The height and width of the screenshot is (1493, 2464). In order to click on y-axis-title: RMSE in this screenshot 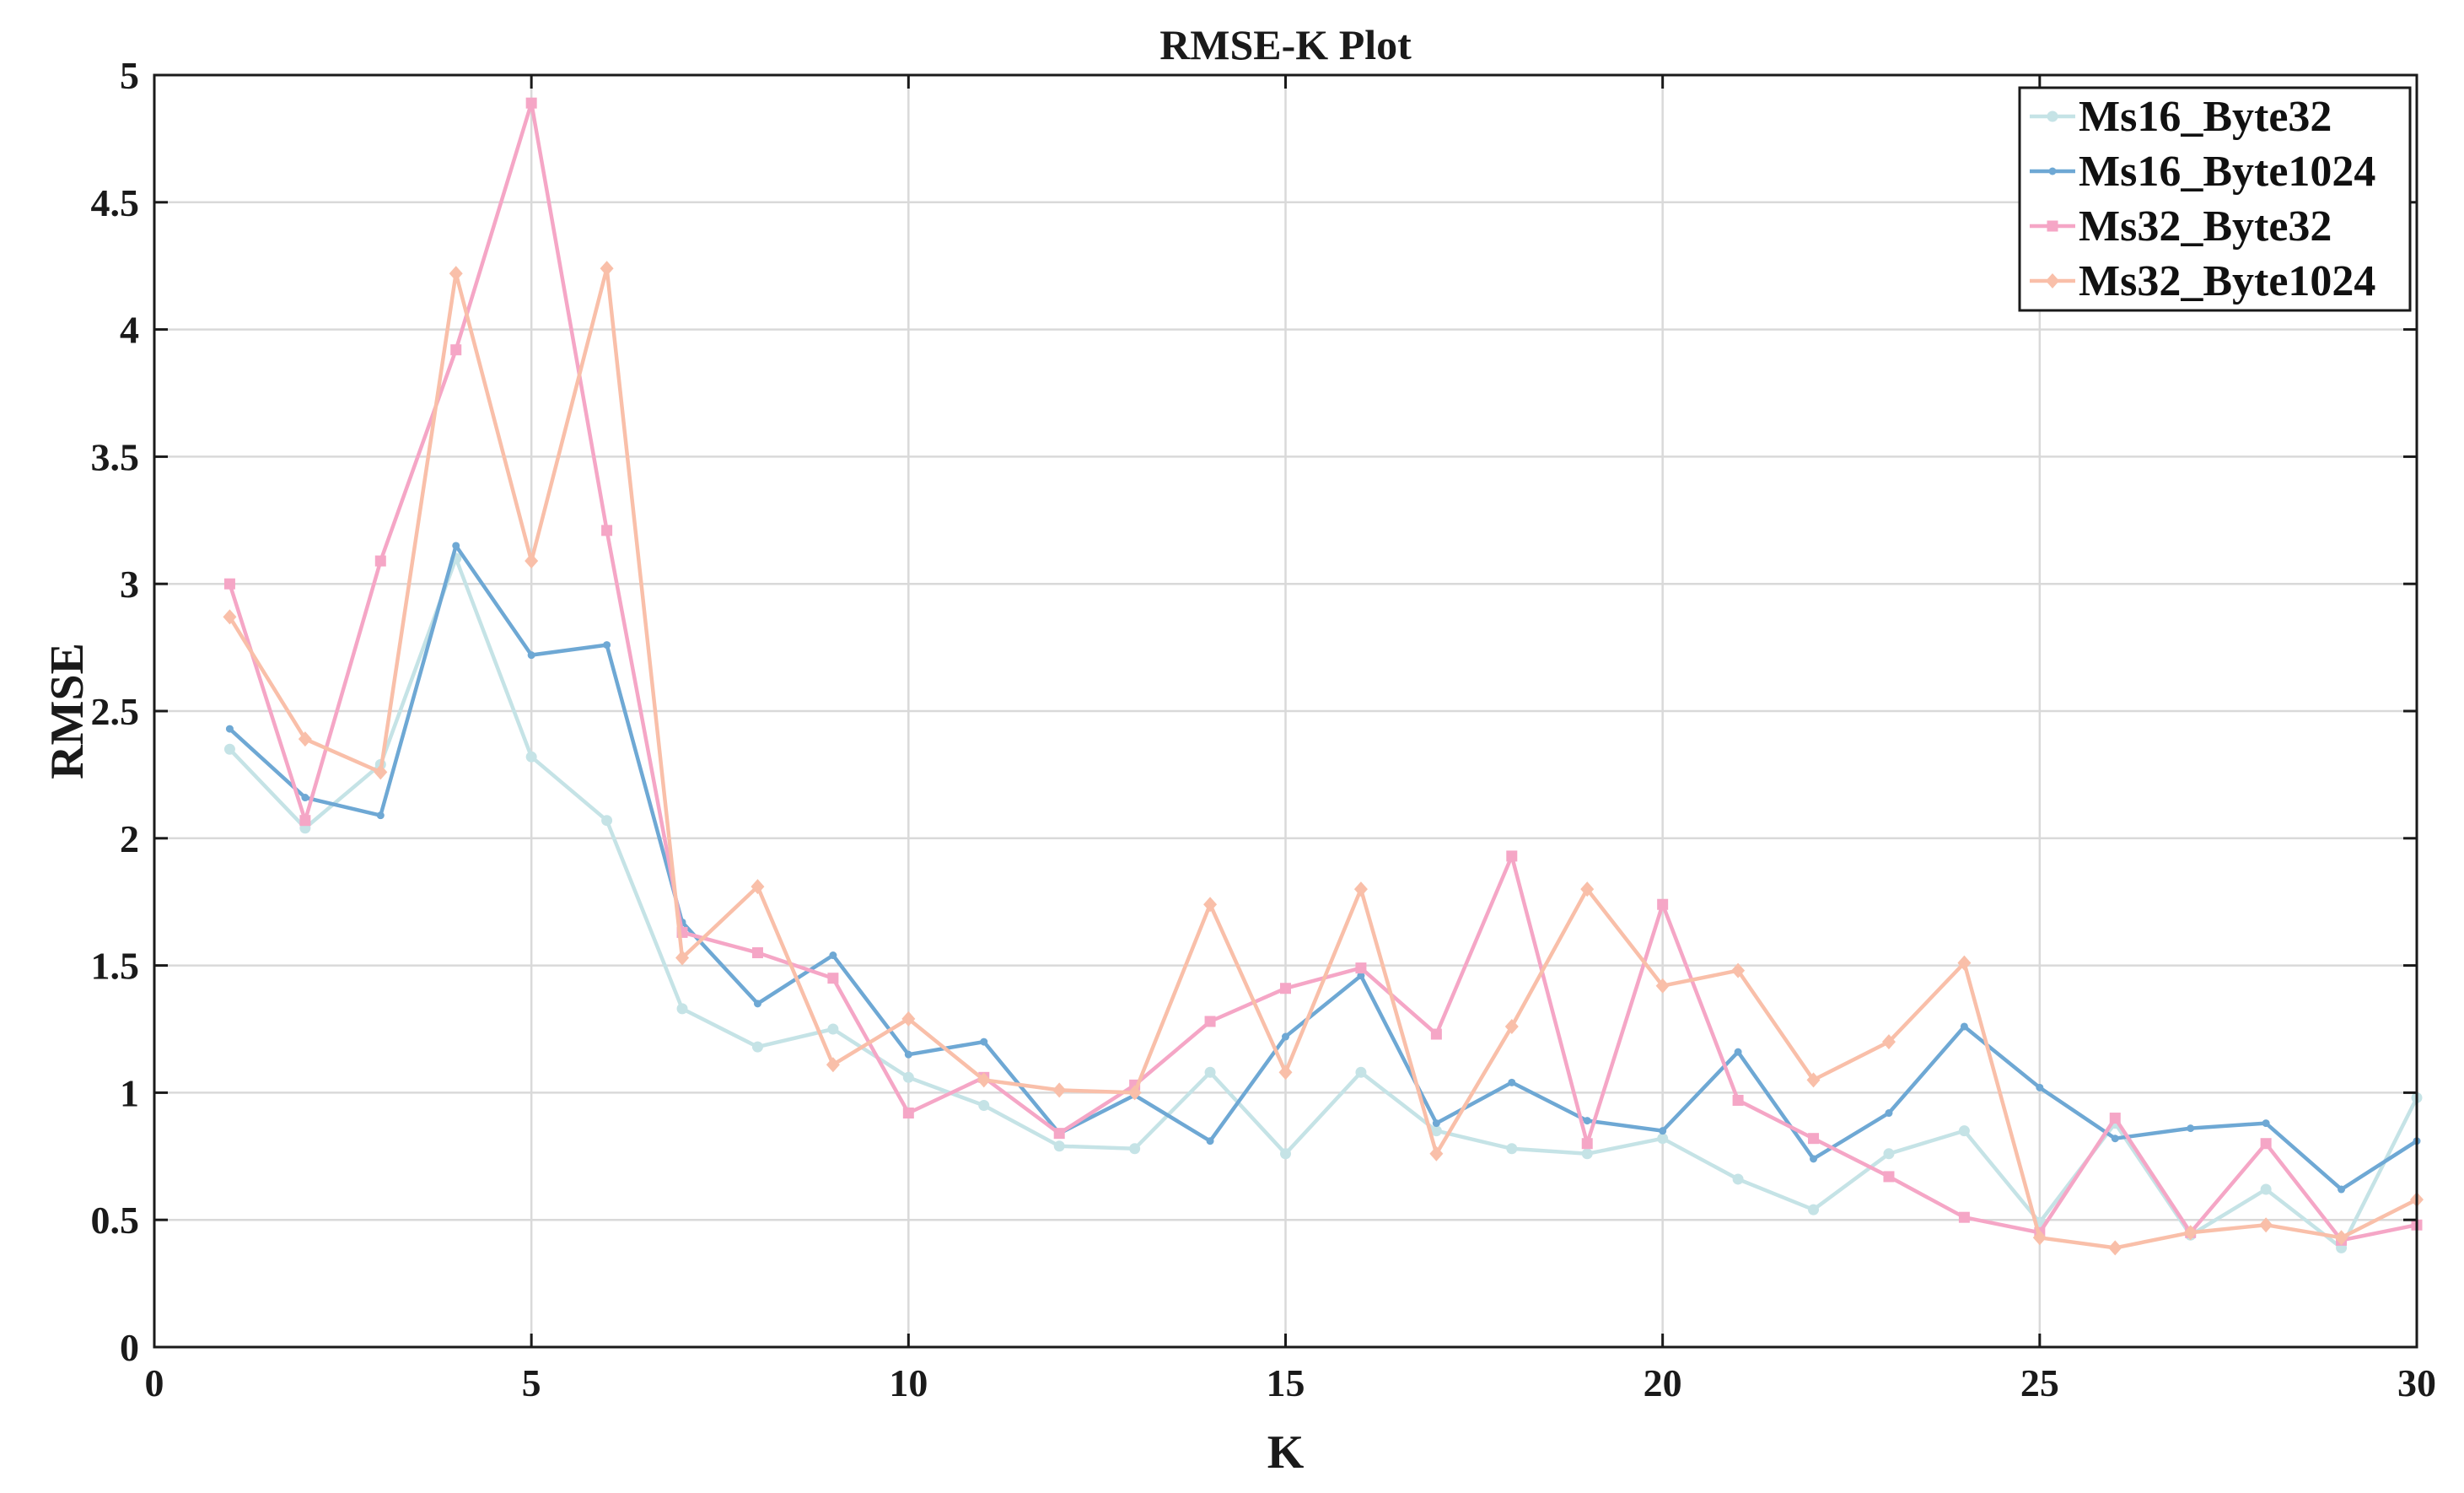, I will do `click(67, 711)`.